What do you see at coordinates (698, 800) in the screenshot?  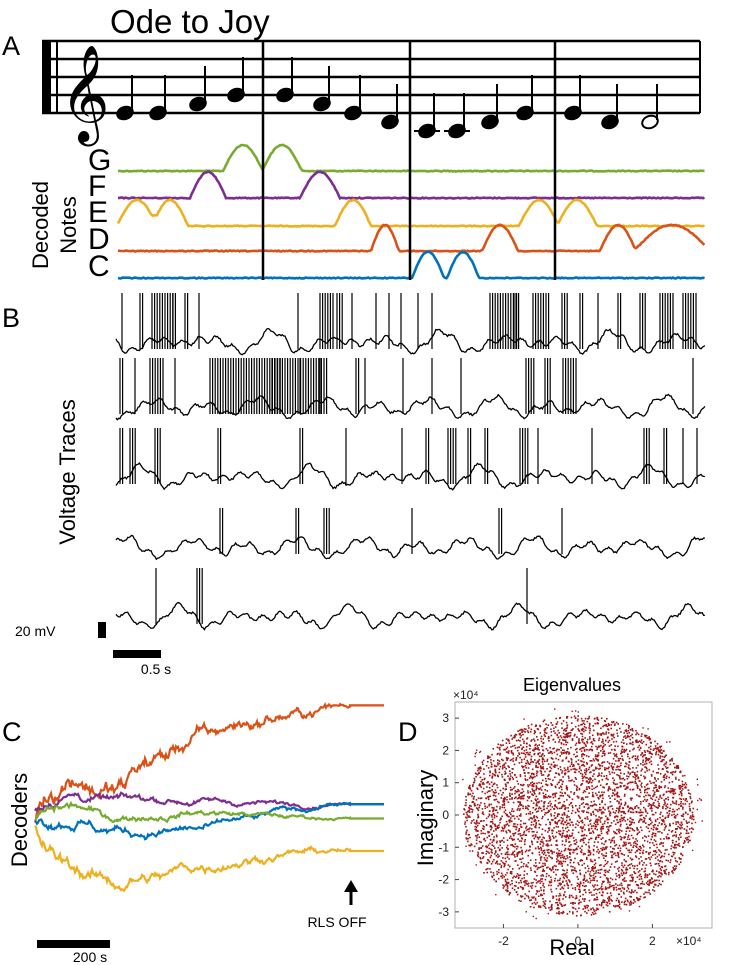 I see `eigen-outlier` at bounding box center [698, 800].